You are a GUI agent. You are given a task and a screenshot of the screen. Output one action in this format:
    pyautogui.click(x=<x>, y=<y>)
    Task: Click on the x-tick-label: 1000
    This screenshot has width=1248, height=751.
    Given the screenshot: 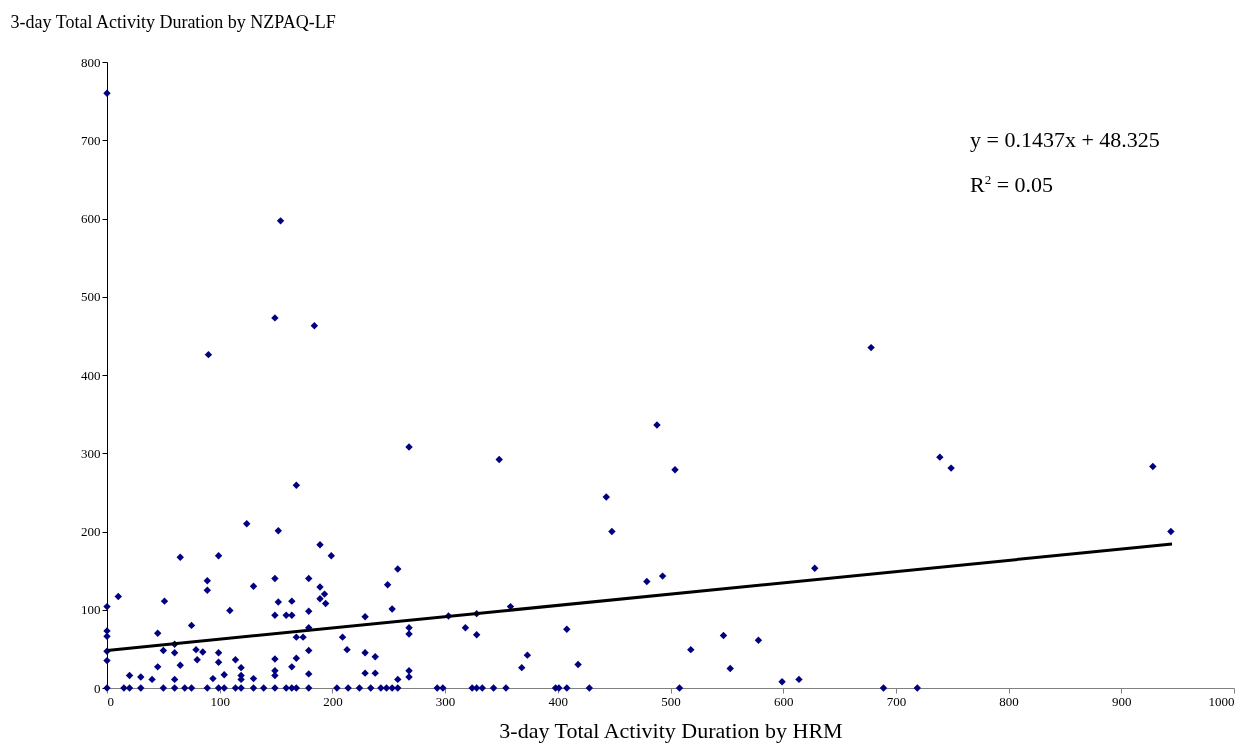 What is the action you would take?
    pyautogui.click(x=1221, y=701)
    